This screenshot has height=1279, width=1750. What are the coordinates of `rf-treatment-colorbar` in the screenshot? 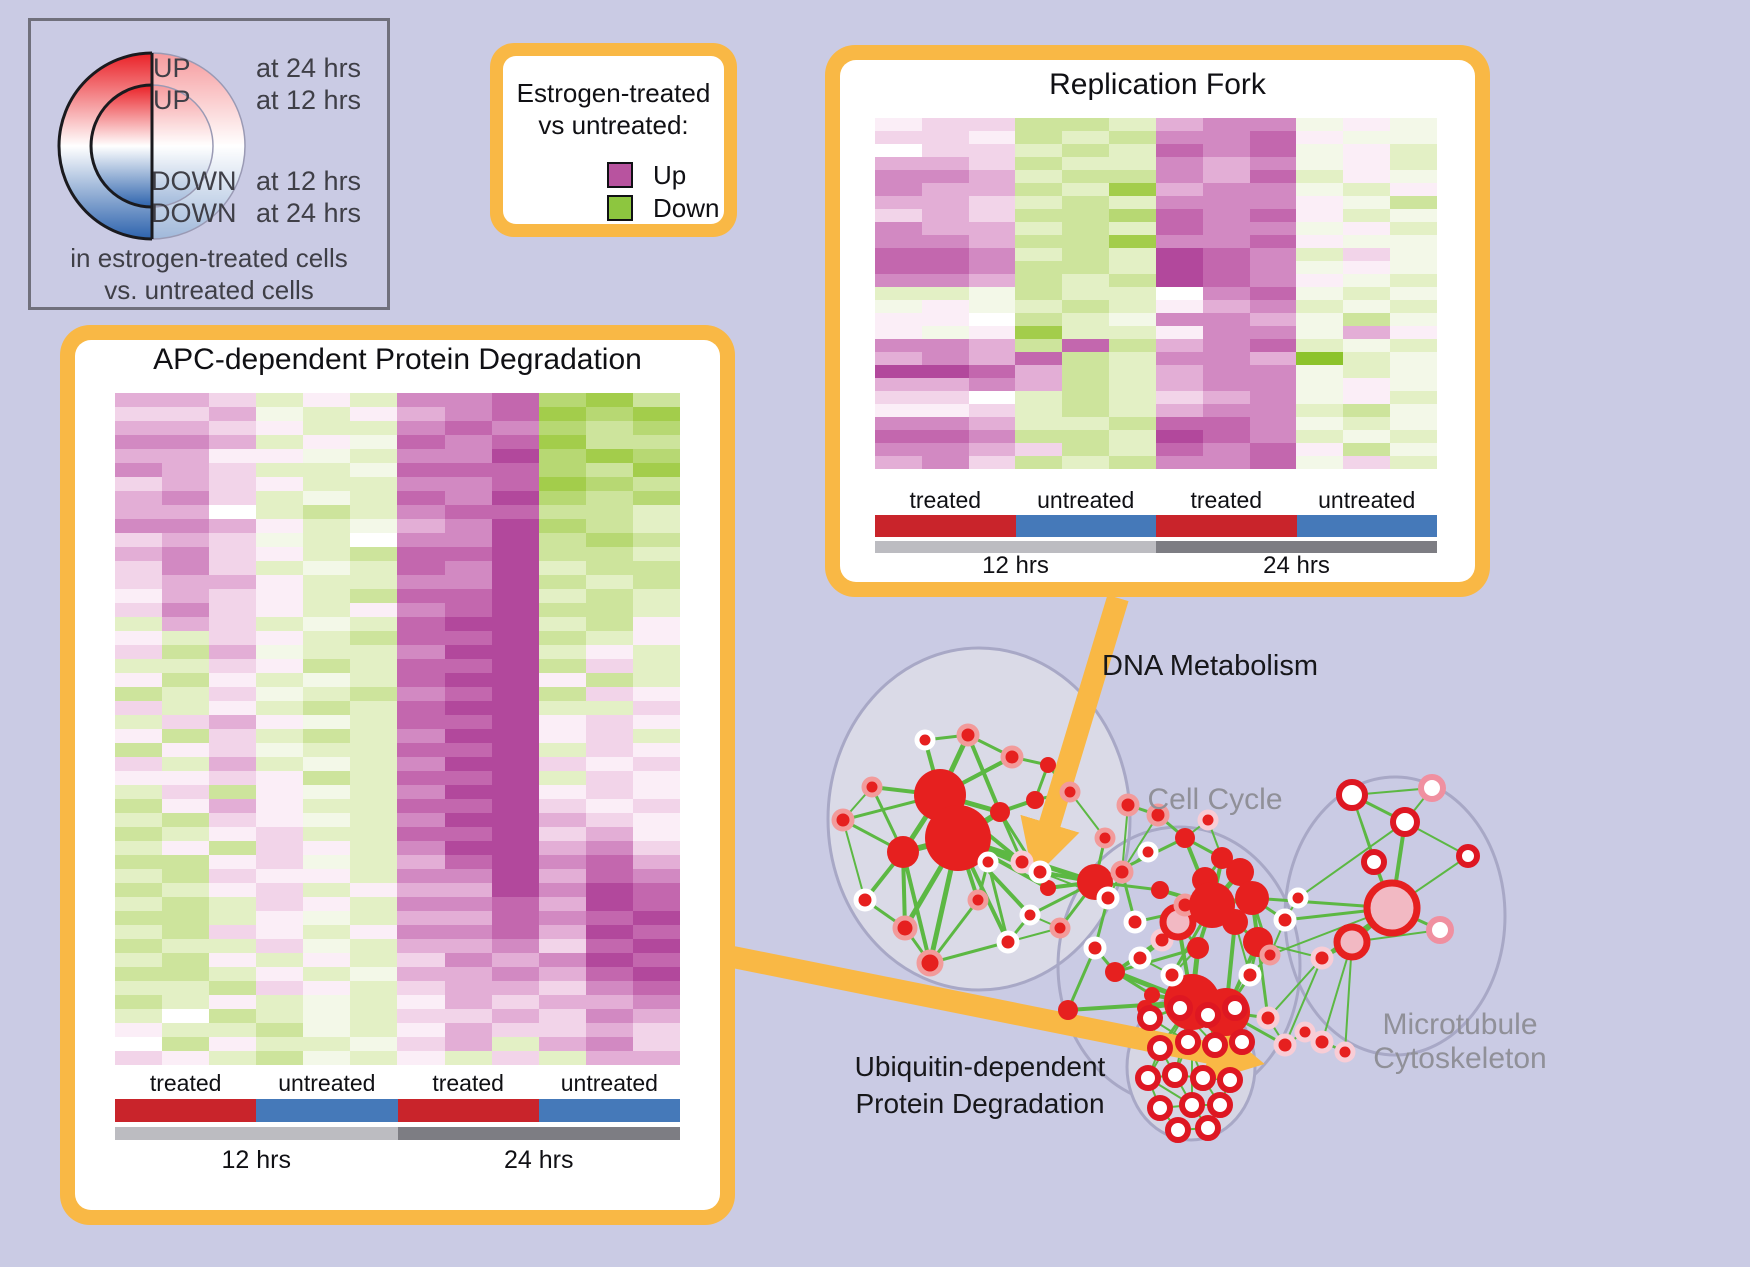 It's located at (1156, 526).